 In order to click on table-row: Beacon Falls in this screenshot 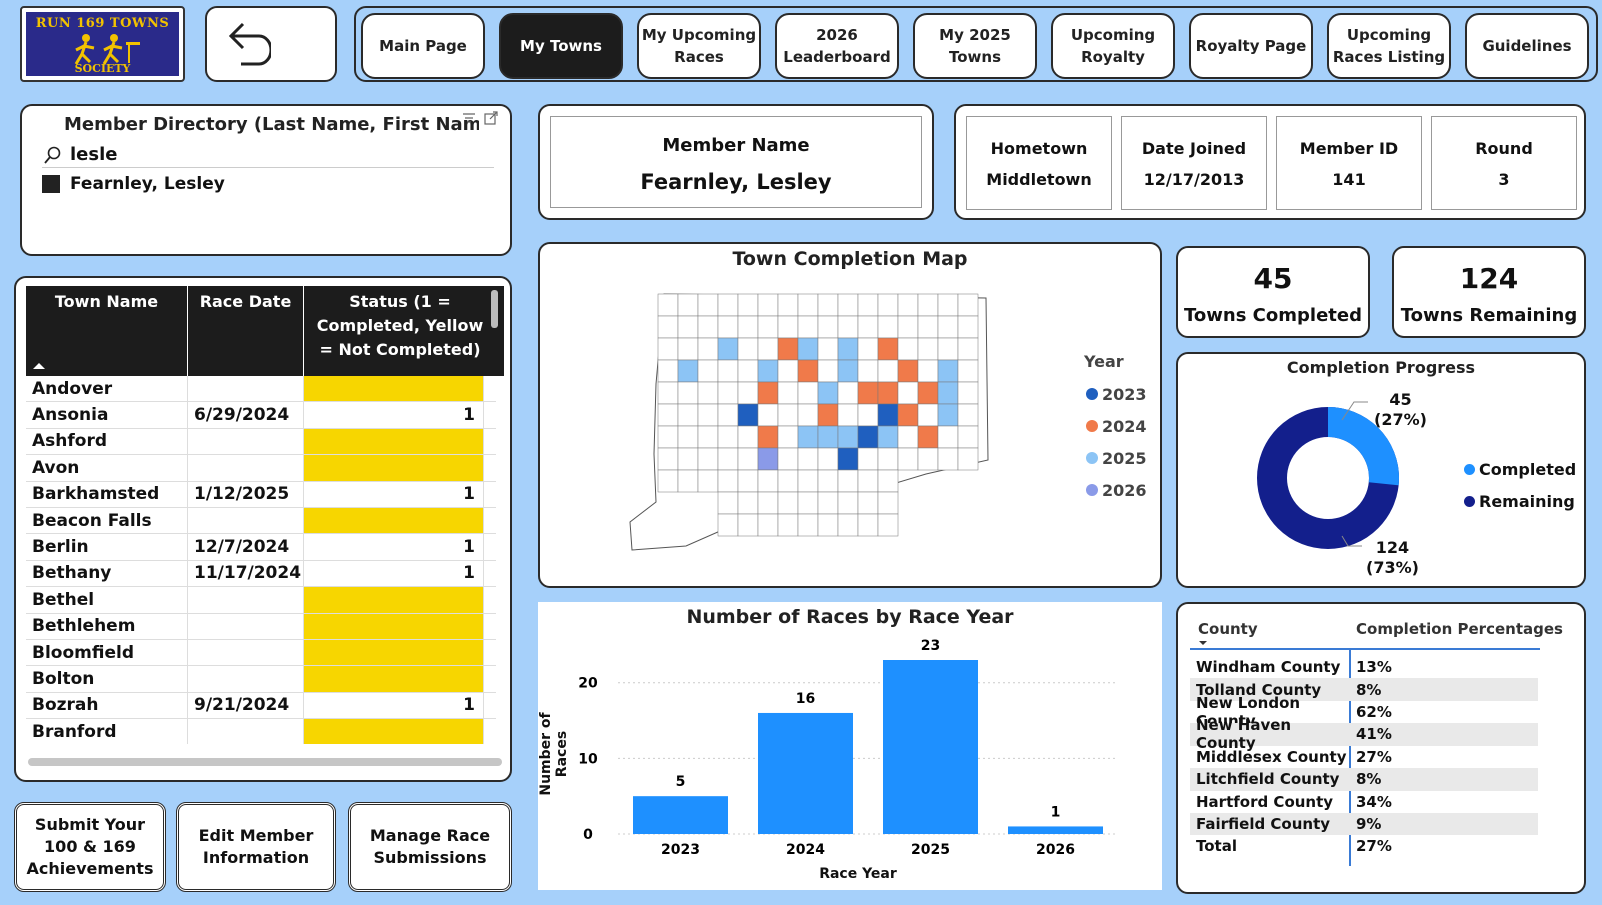, I will do `click(261, 521)`.